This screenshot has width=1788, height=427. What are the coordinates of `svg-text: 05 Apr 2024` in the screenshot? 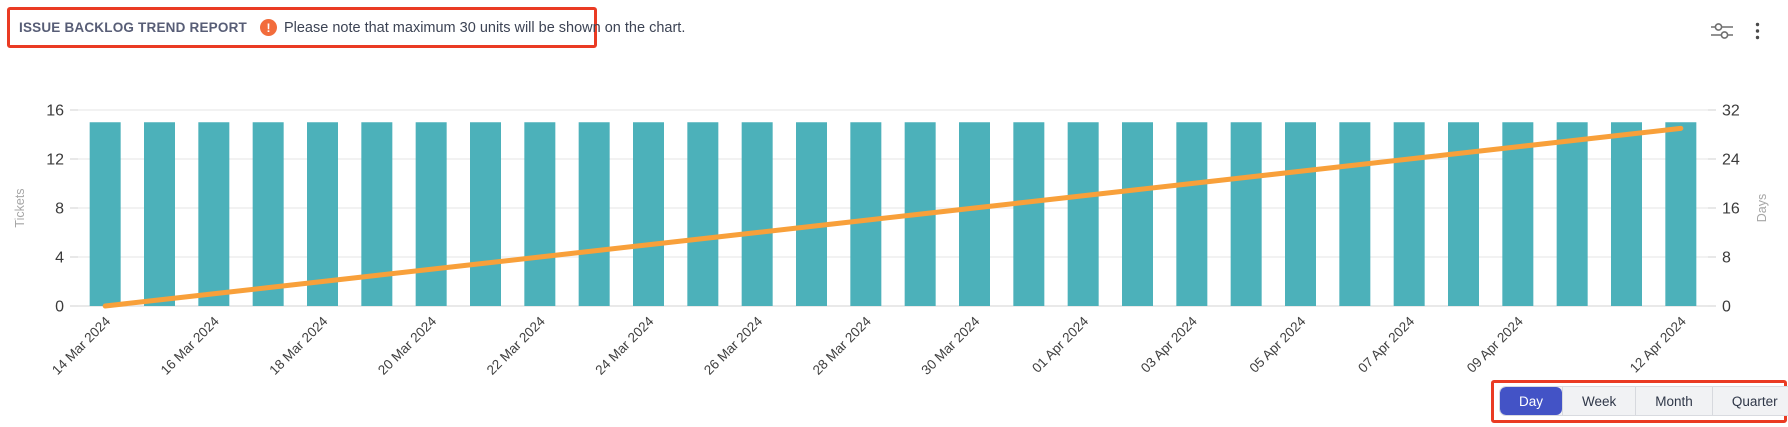 It's located at (1278, 344).